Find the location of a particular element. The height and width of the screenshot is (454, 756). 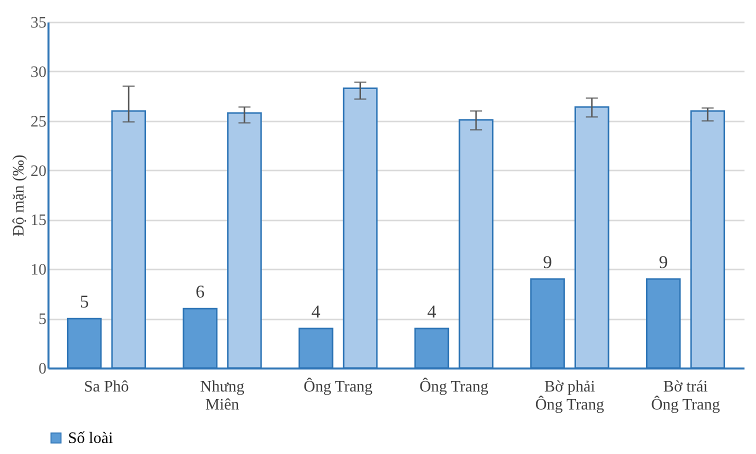

x-tick-label: Bờ phải Ông Trang is located at coordinates (569, 396).